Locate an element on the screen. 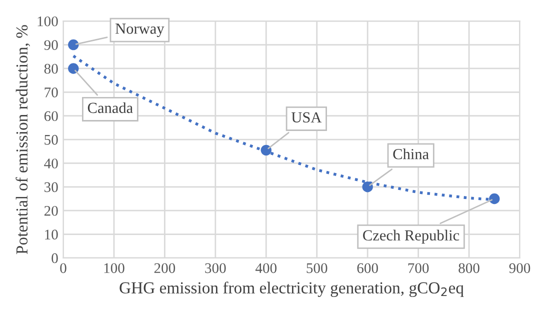 The image size is (550, 335). x-tick-label: 100 is located at coordinates (114, 268).